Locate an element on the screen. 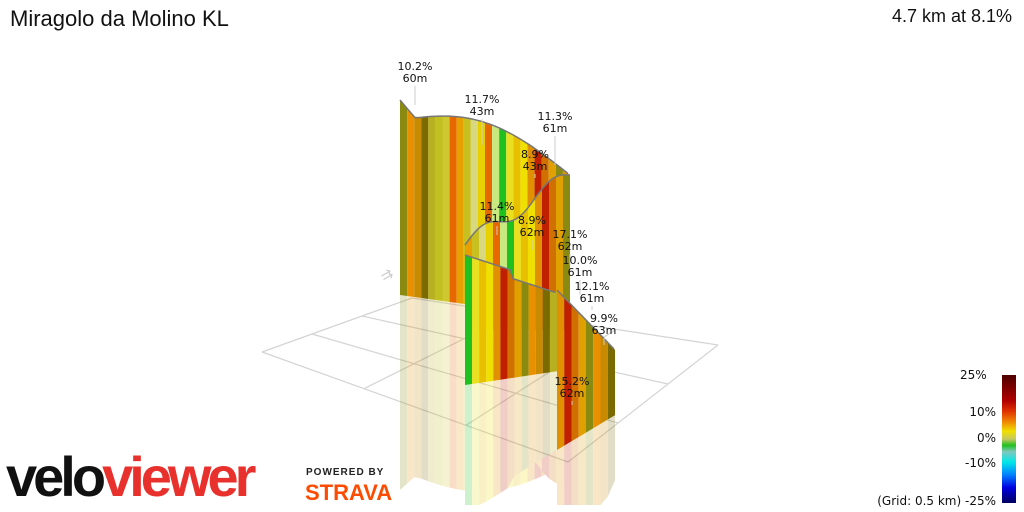 The height and width of the screenshot is (512, 1024). grade-label: 11.7% is located at coordinates (482, 99).